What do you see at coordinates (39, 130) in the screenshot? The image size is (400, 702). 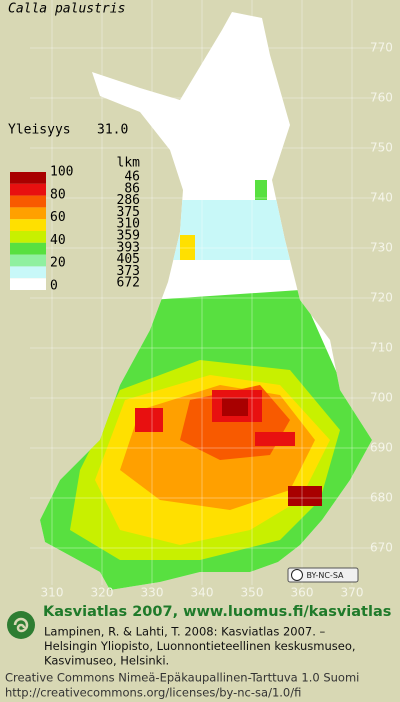 I see `frequency-label: Yleisyys` at bounding box center [39, 130].